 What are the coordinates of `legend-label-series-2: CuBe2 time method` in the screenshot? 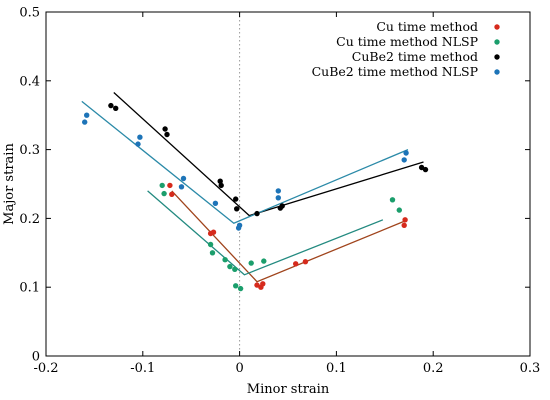 It's located at (415, 56).